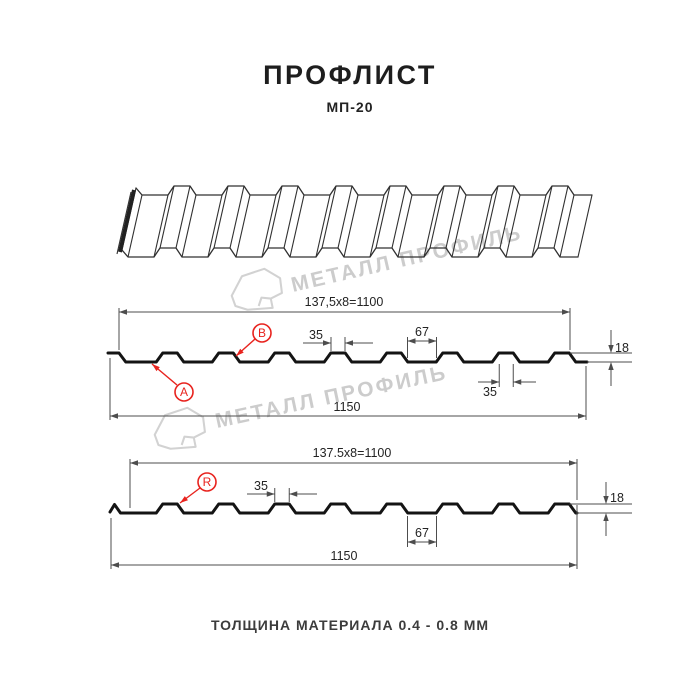 Image resolution: width=700 pixels, height=700 pixels. Describe the element at coordinates (344, 302) in the screenshot. I see `dim-pitch-top: 137,5x8=1100` at that location.